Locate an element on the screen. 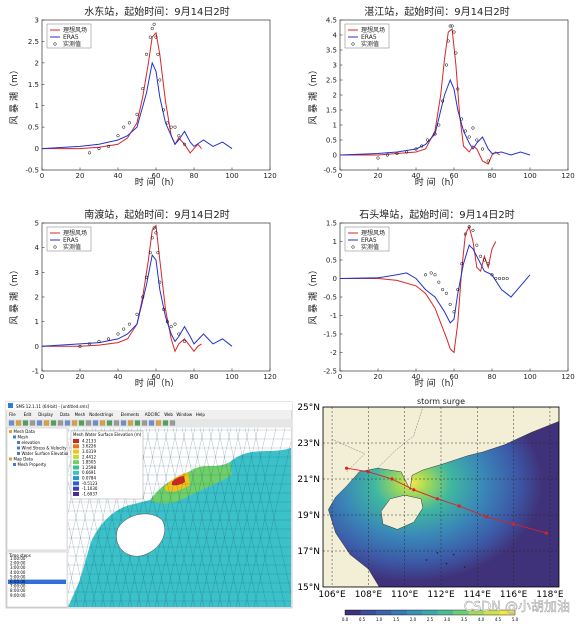 This screenshot has width=581, height=624. colorbar-tick-label: 4.0 is located at coordinates (481, 619).